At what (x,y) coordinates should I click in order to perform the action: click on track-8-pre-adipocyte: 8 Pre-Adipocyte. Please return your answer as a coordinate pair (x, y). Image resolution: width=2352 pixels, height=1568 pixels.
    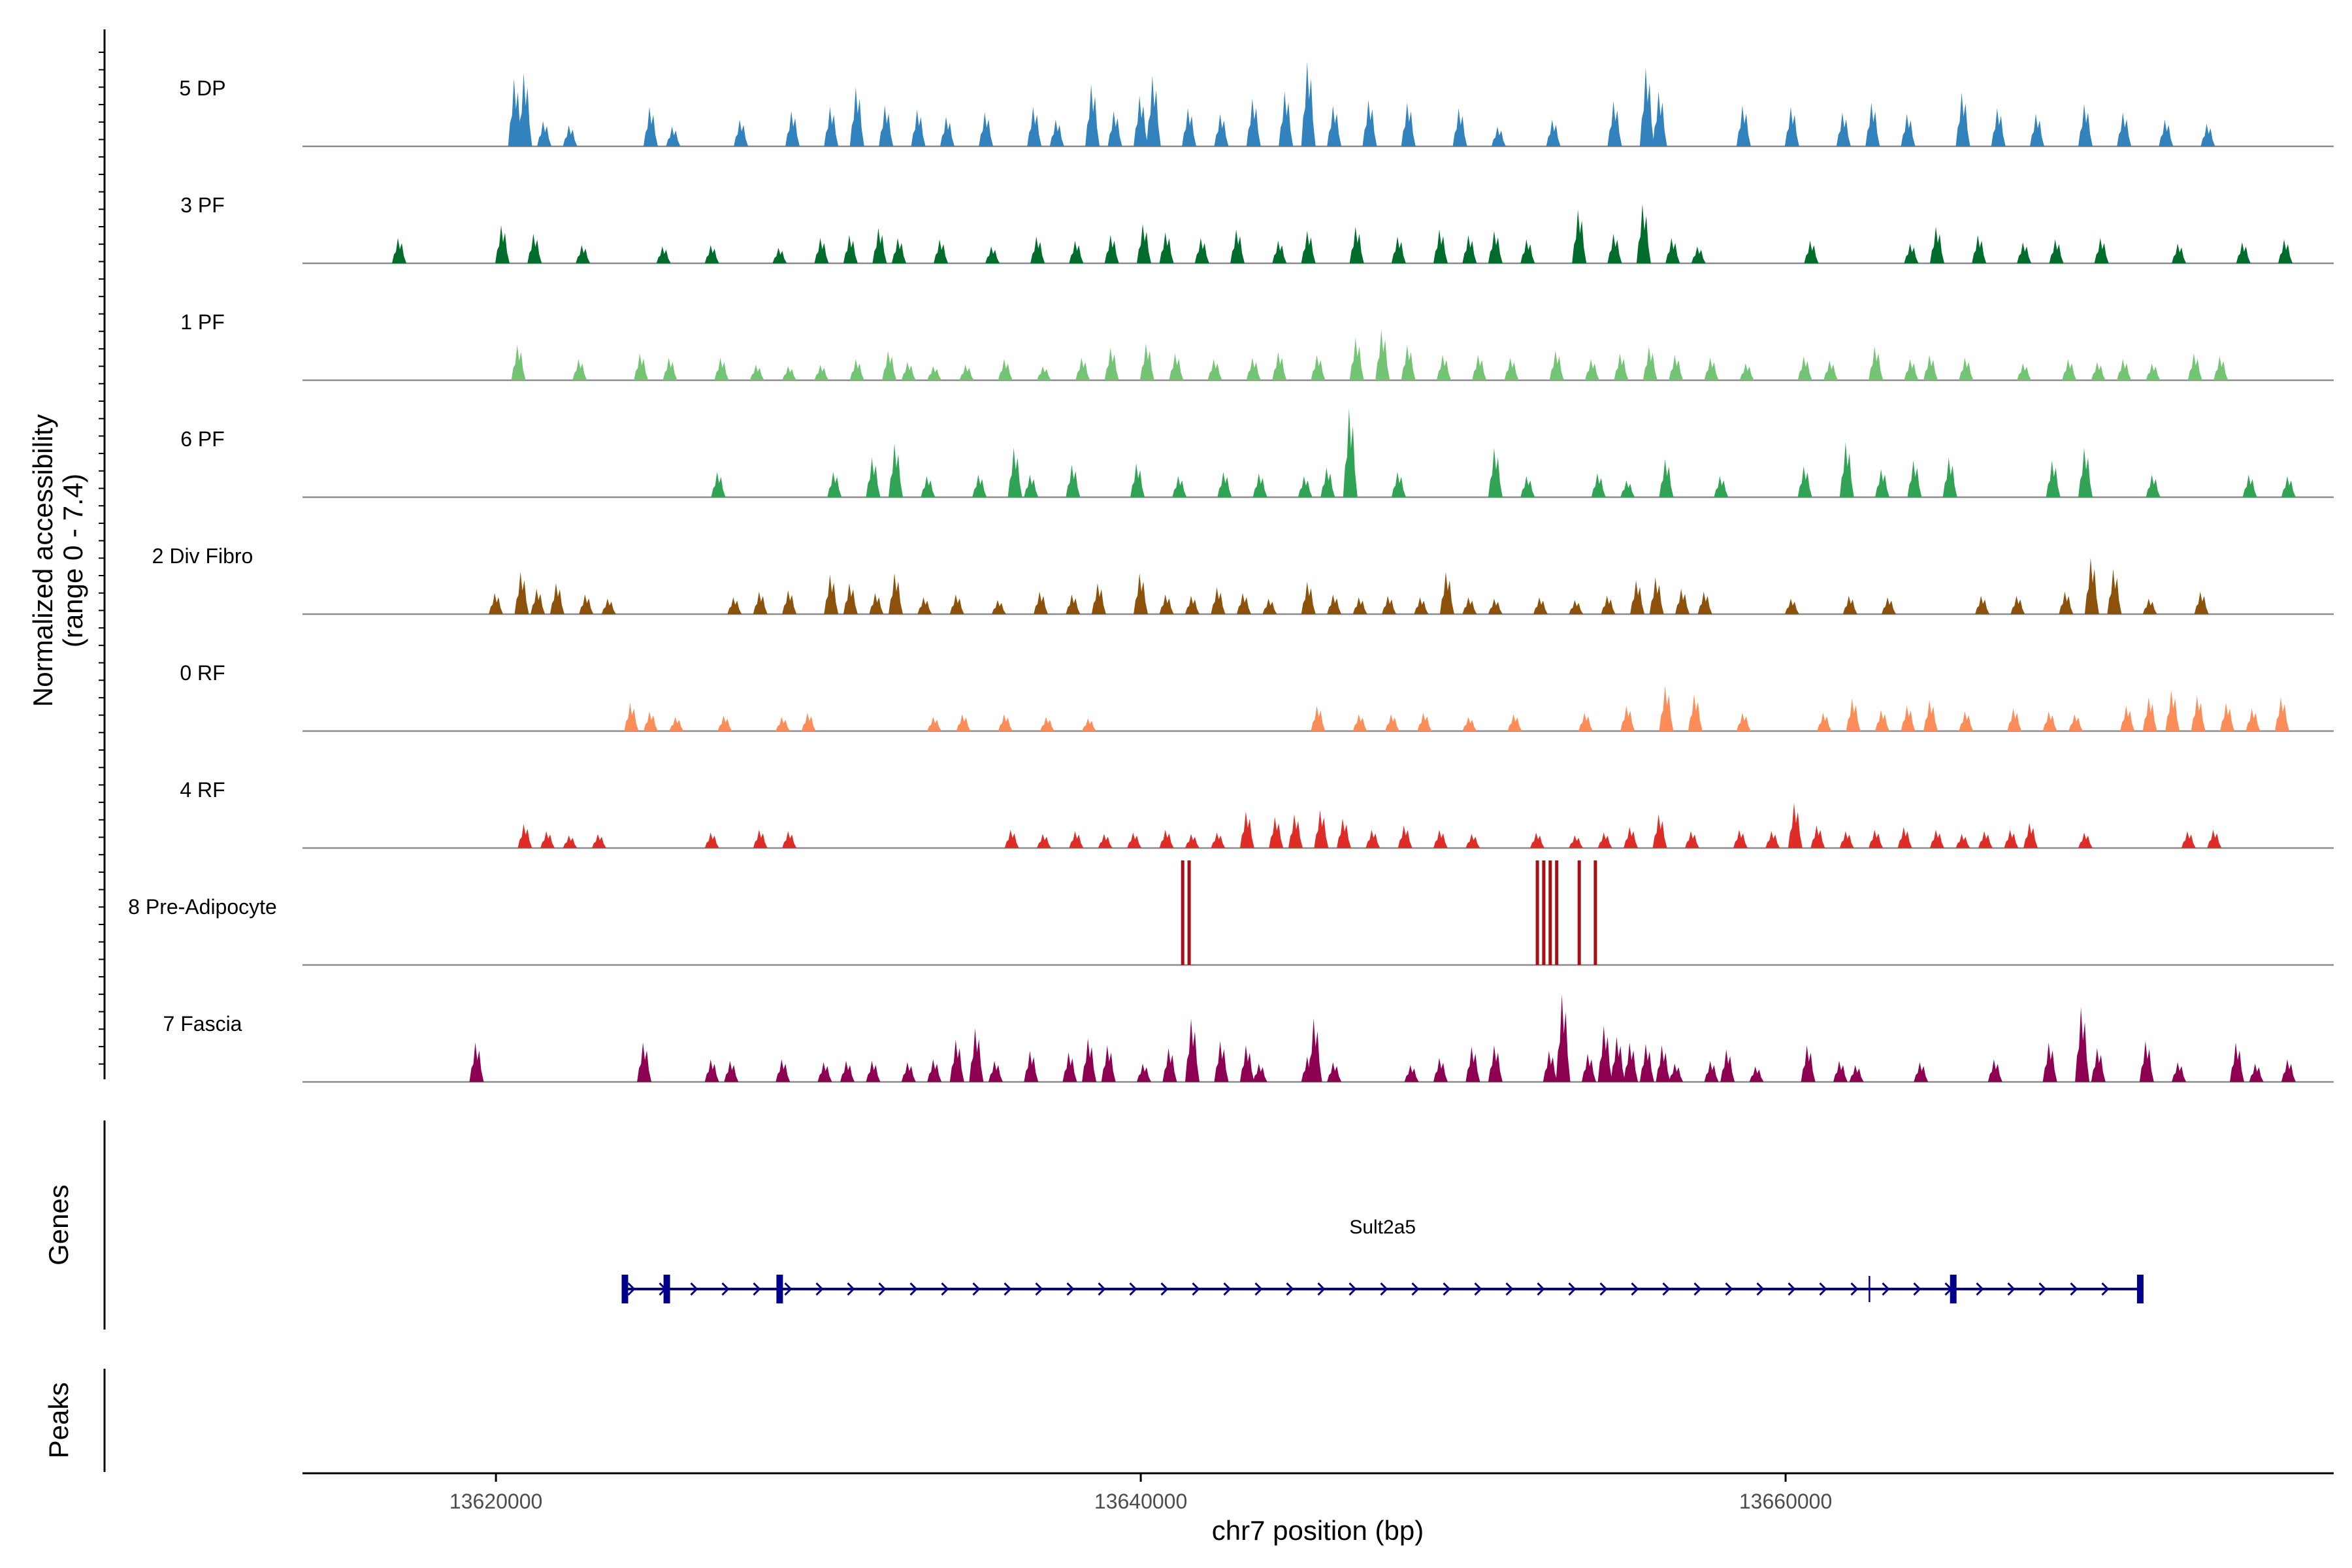
    Looking at the image, I should click on (1231, 913).